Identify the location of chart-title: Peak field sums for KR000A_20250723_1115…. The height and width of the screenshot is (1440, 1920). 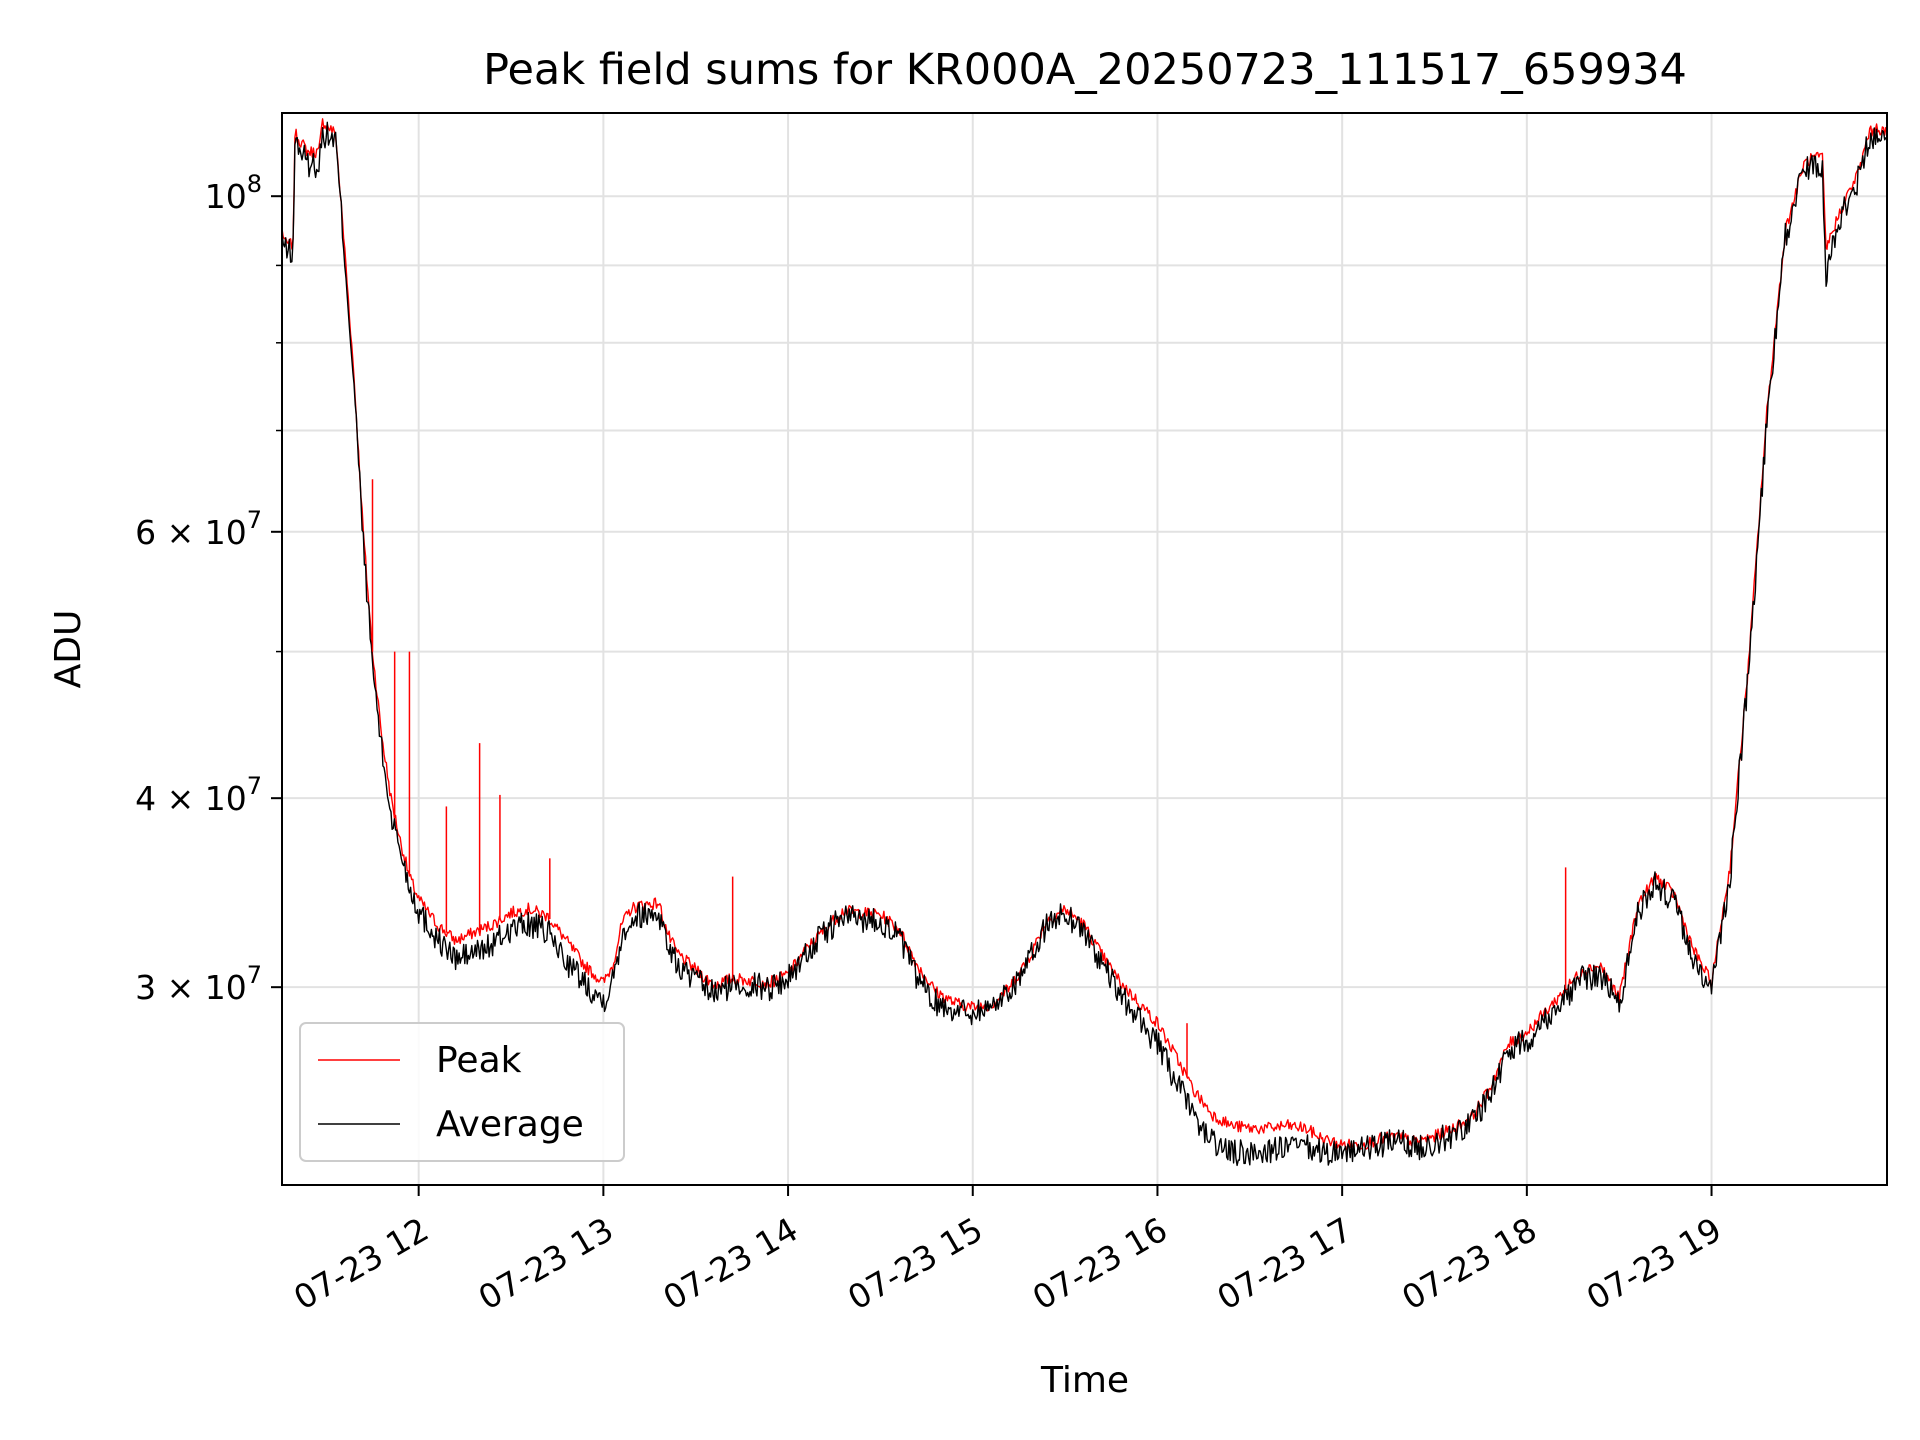
(1085, 70).